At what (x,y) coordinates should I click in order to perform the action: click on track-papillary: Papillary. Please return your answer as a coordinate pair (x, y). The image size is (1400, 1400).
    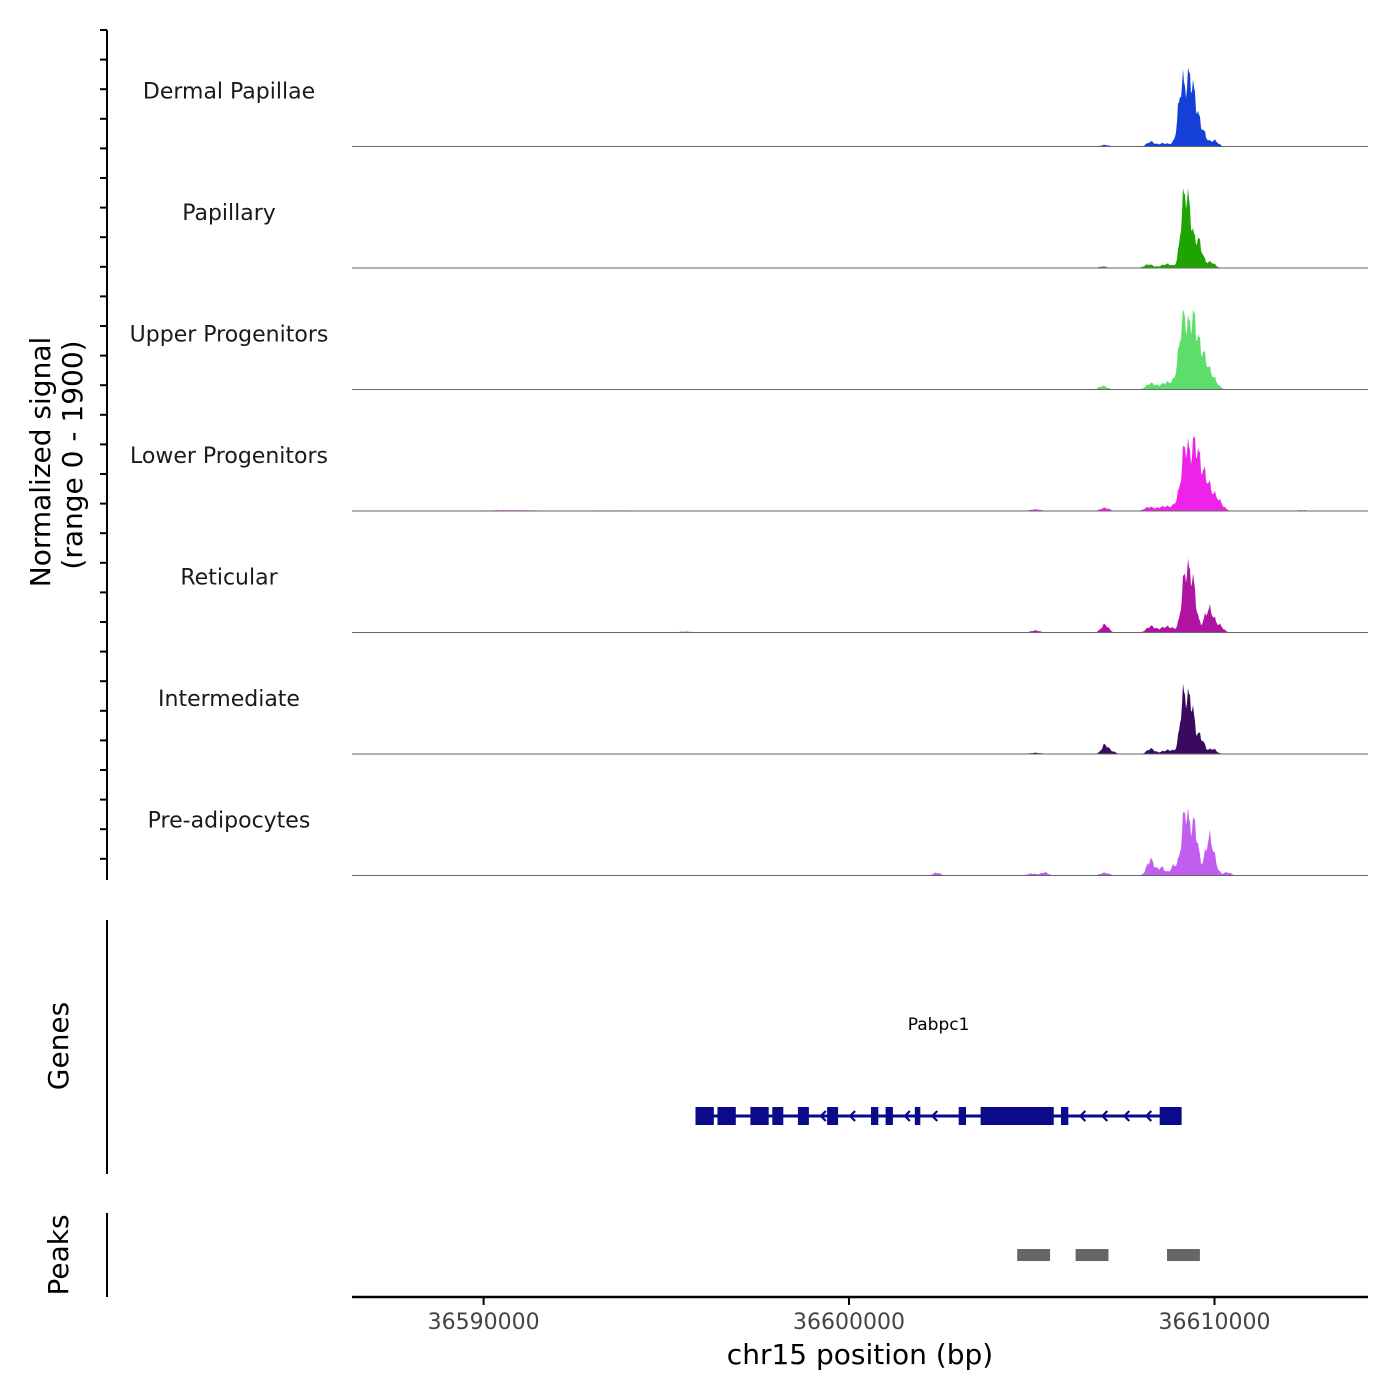
    Looking at the image, I should click on (775, 228).